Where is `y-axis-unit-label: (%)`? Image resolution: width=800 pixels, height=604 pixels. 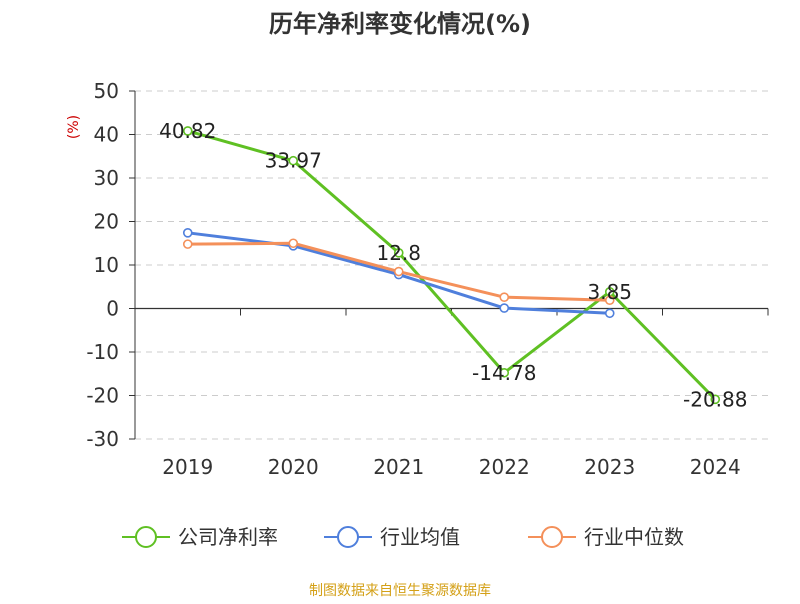
y-axis-unit-label: (%) is located at coordinates (74, 127).